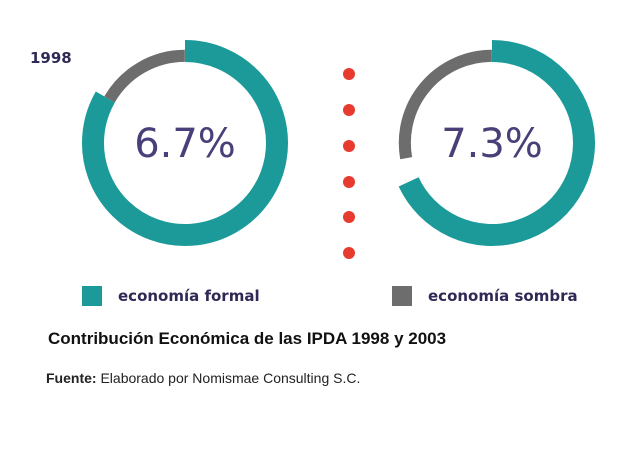  What do you see at coordinates (189, 296) in the screenshot?
I see `legend-label-formal: economía formal` at bounding box center [189, 296].